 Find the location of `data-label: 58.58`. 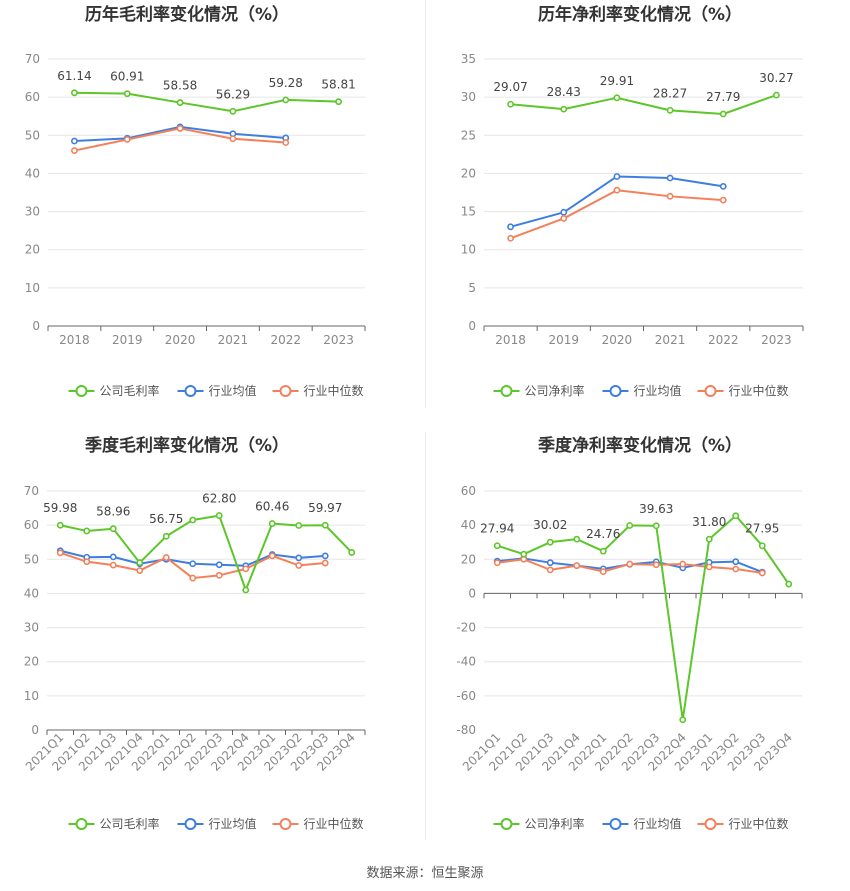

data-label: 58.58 is located at coordinates (180, 86).